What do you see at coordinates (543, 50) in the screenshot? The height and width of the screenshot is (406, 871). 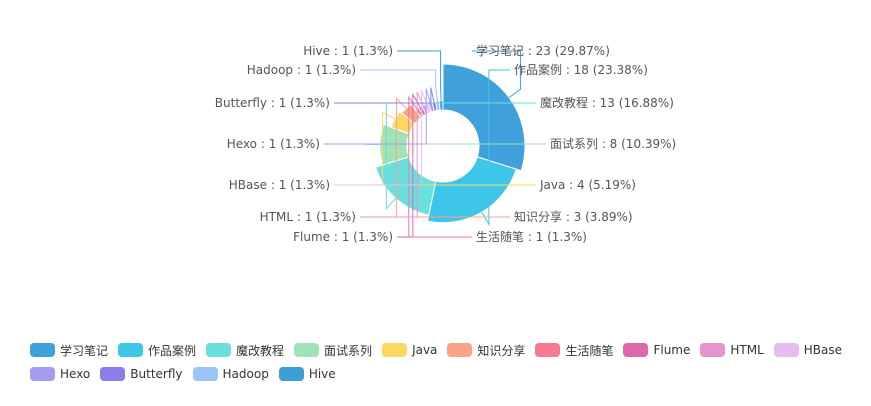 I see `slice-label: 学习笔记 : 23 (29.87%)` at bounding box center [543, 50].